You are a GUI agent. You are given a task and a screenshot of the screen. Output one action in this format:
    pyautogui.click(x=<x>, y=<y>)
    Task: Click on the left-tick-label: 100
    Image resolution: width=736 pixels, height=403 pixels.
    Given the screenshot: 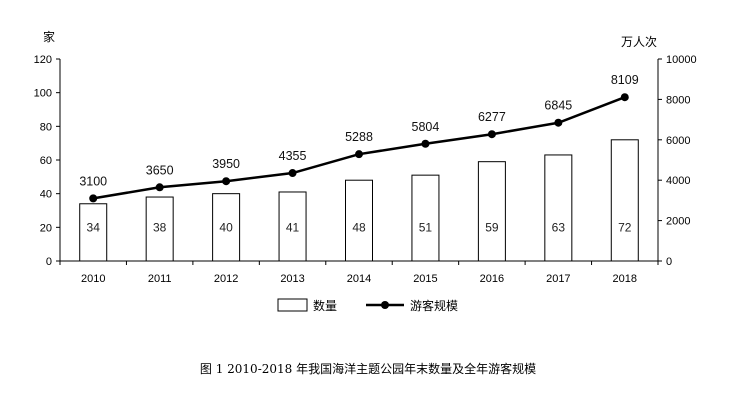 What is the action you would take?
    pyautogui.click(x=43, y=94)
    